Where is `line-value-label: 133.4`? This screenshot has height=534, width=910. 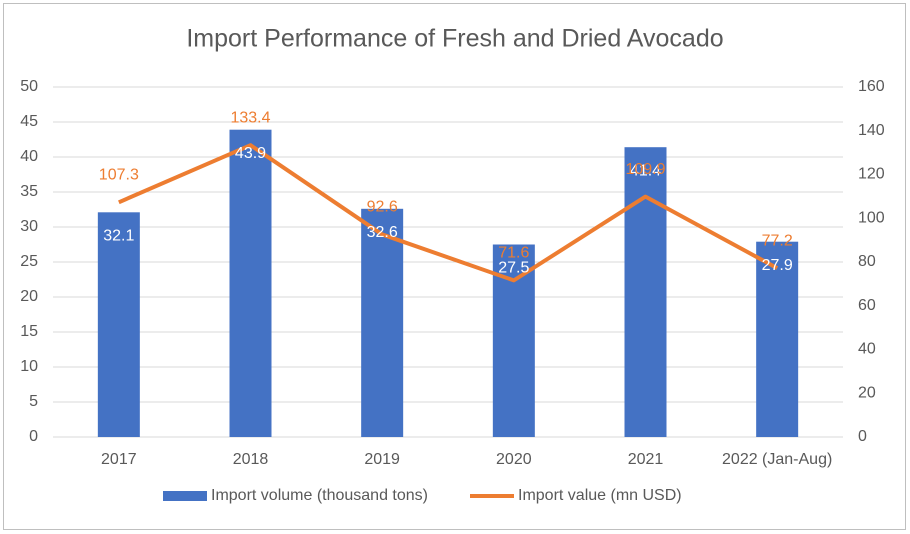
line-value-label: 133.4 is located at coordinates (250, 117).